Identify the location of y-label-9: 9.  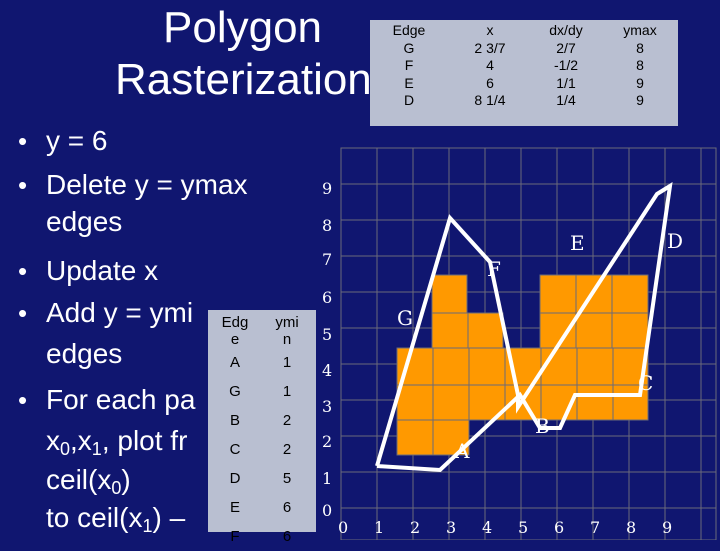
(327, 188).